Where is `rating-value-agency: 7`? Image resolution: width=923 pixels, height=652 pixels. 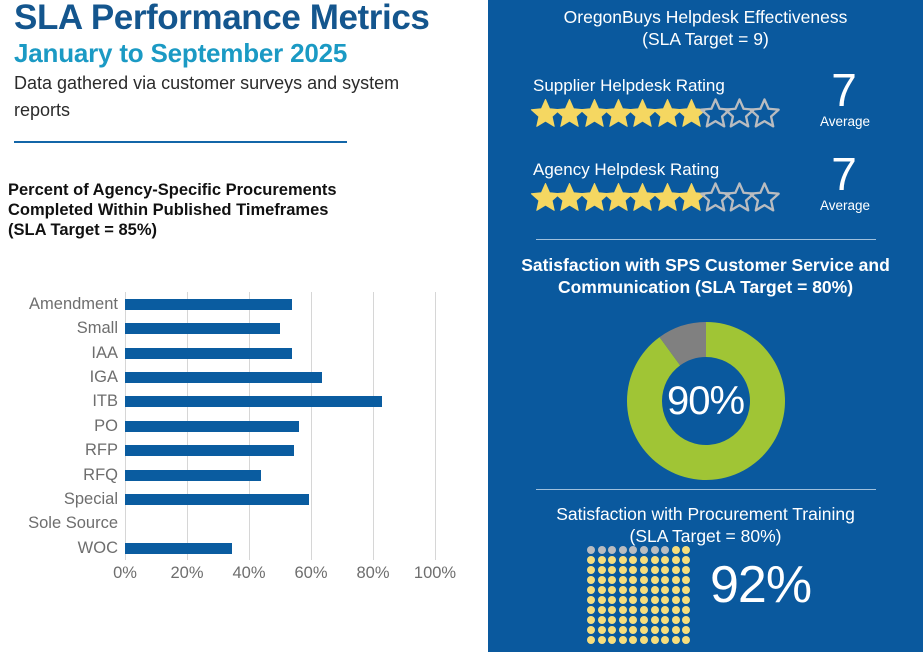 rating-value-agency: 7 is located at coordinates (844, 174).